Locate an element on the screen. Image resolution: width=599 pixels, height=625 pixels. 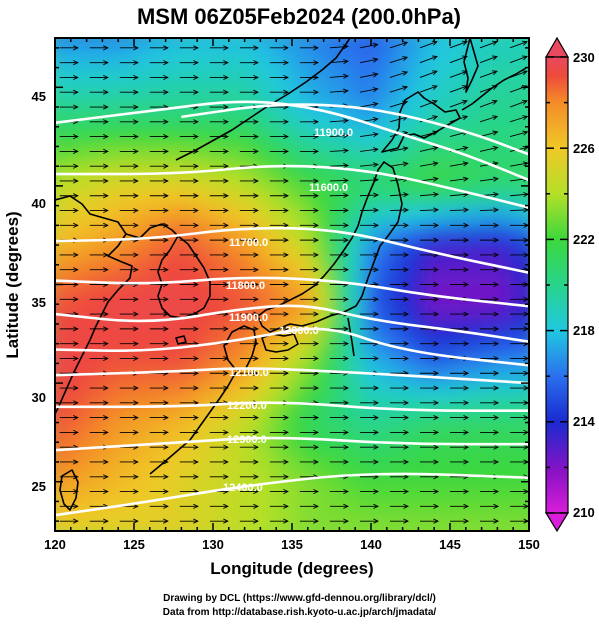
contour-label: 12200.0 is located at coordinates (247, 406).